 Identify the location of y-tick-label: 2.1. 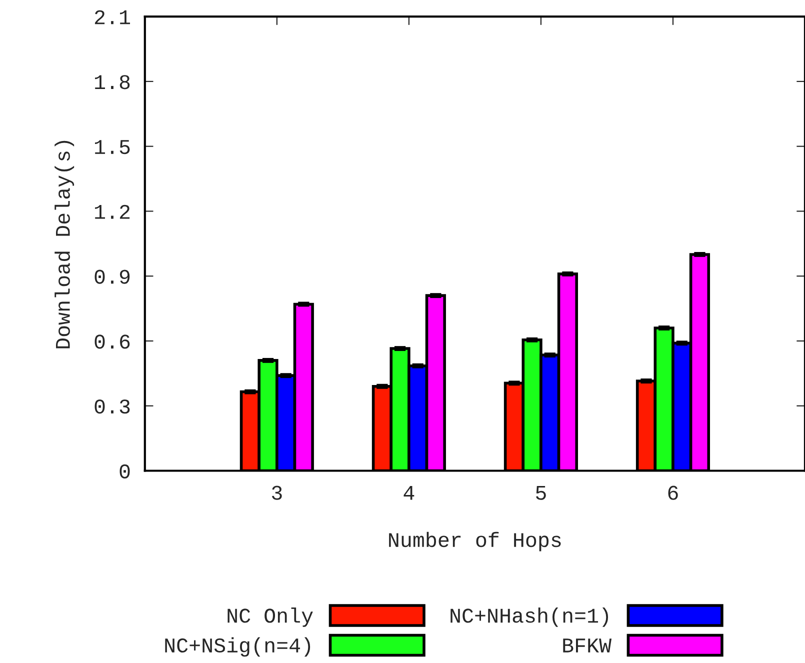
(112, 17).